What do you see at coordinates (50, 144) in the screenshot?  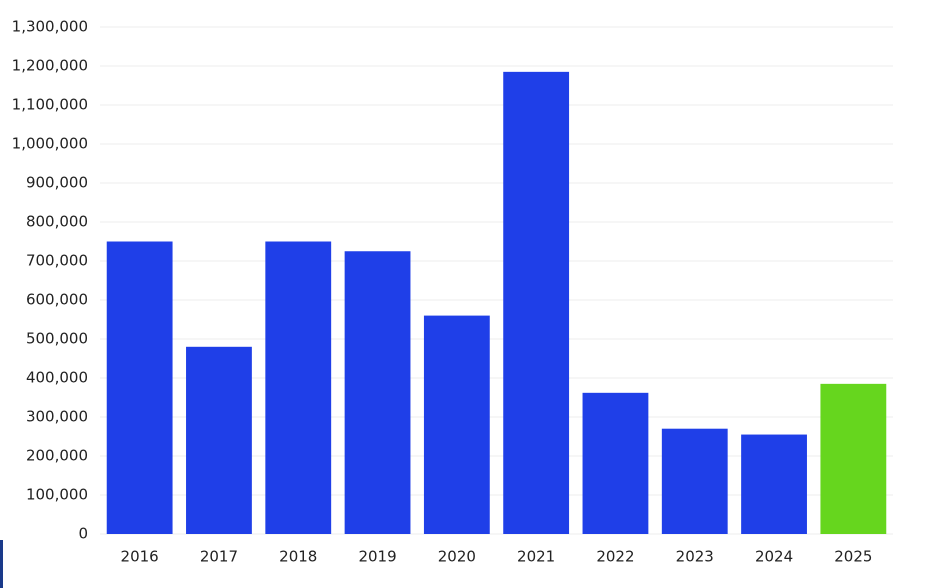 I see `y-tick-label: 1,000,000` at bounding box center [50, 144].